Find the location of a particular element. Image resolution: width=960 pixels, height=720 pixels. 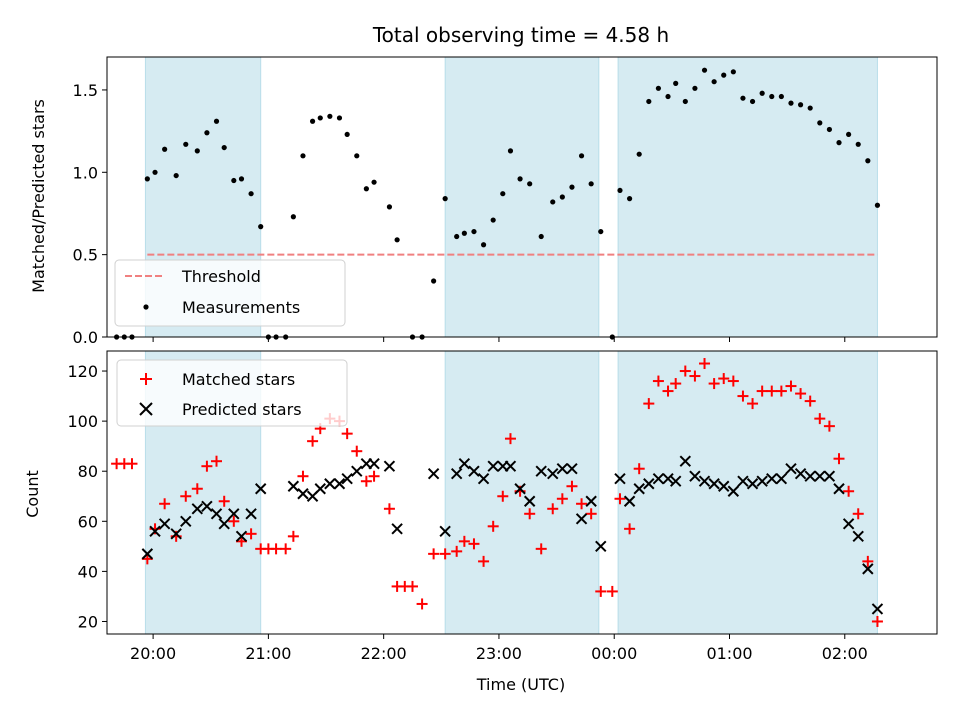

shaded-interval is located at coordinates (747, 197).